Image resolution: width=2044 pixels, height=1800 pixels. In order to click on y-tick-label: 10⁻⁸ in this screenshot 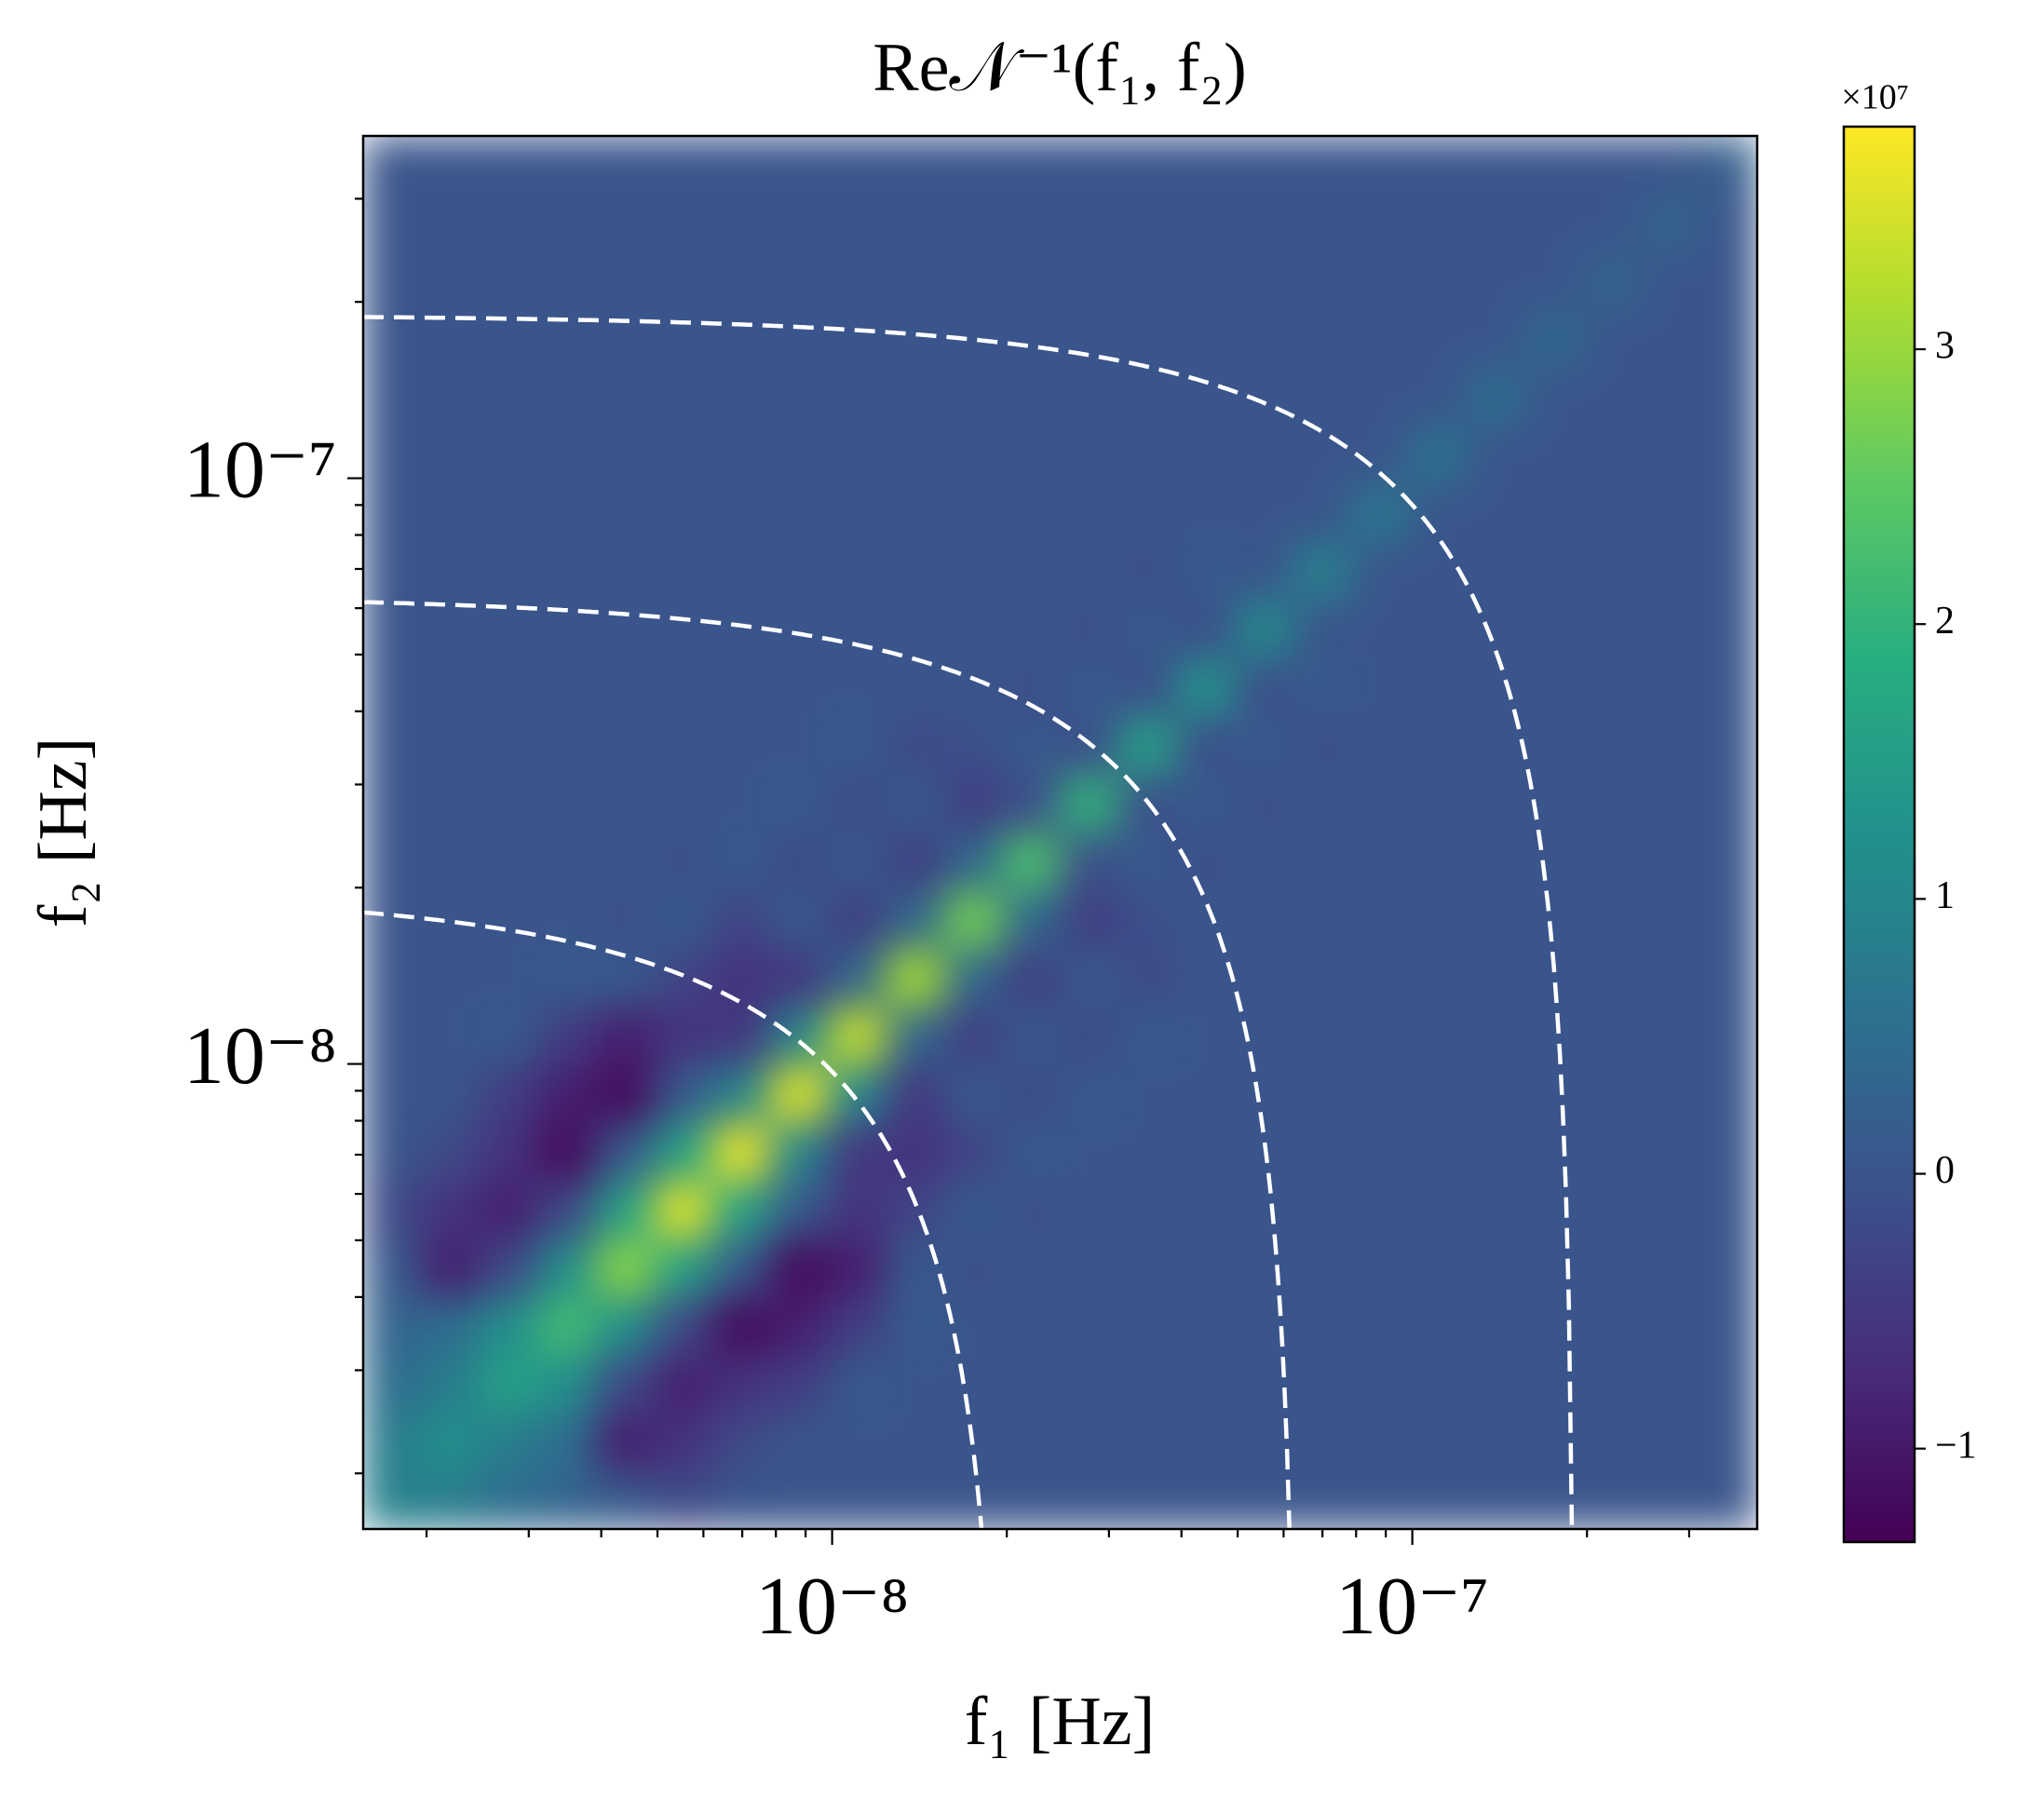, I will do `click(260, 1057)`.